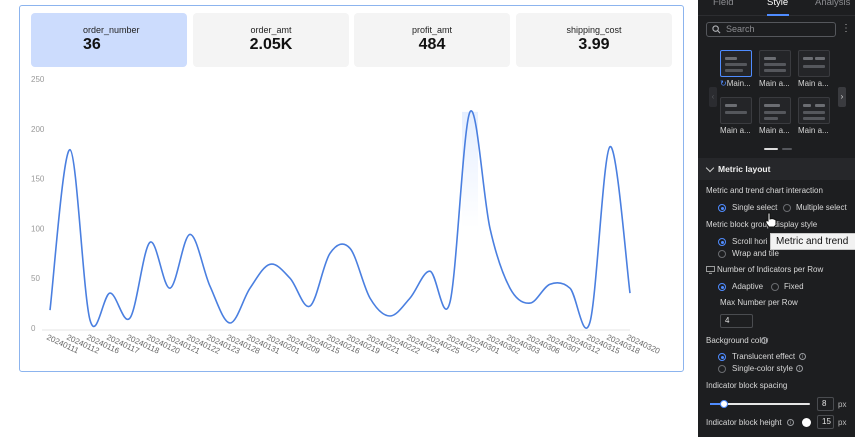 The width and height of the screenshot is (855, 437). Describe the element at coordinates (787, 149) in the screenshot. I see `pager-dot` at that location.